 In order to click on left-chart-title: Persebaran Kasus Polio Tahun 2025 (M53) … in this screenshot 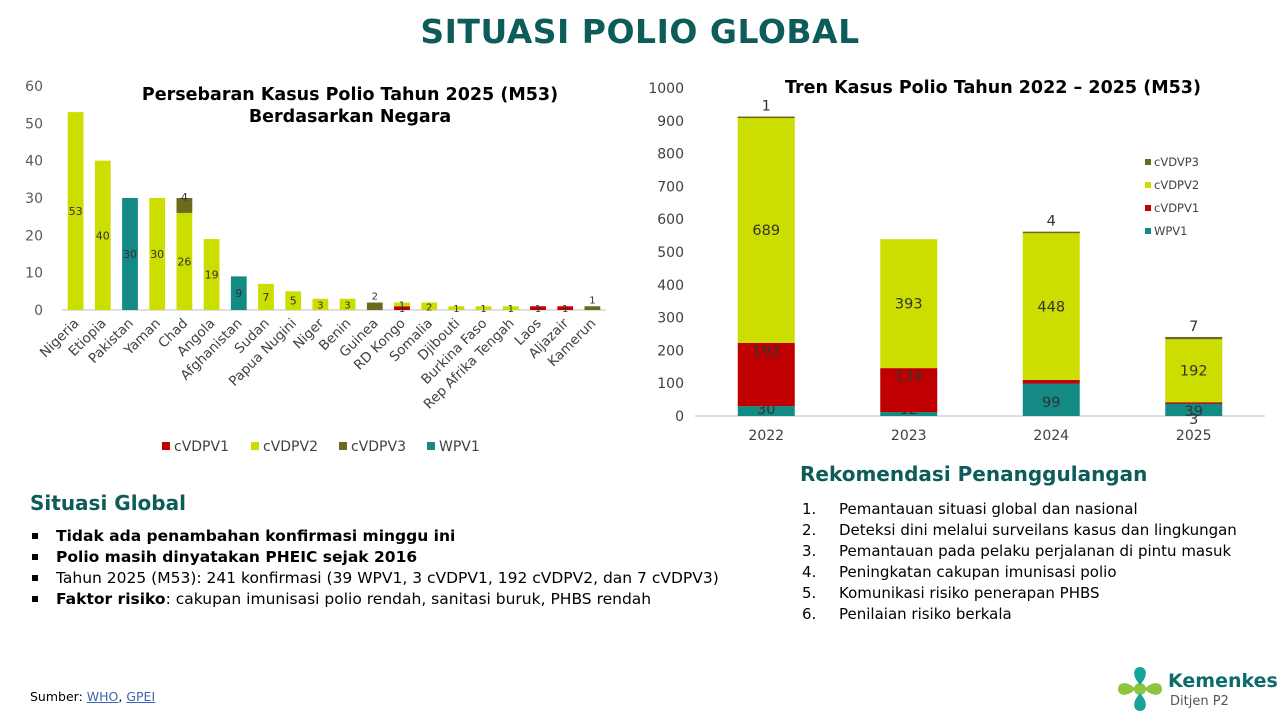, I will do `click(350, 106)`.